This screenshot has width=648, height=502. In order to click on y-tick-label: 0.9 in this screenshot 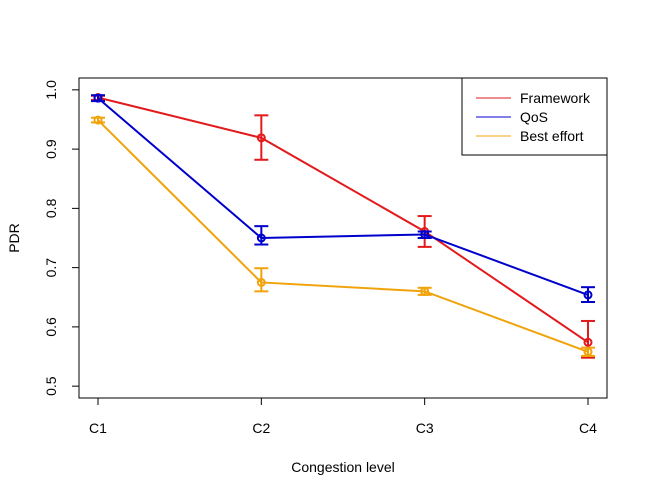, I will do `click(51, 149)`.